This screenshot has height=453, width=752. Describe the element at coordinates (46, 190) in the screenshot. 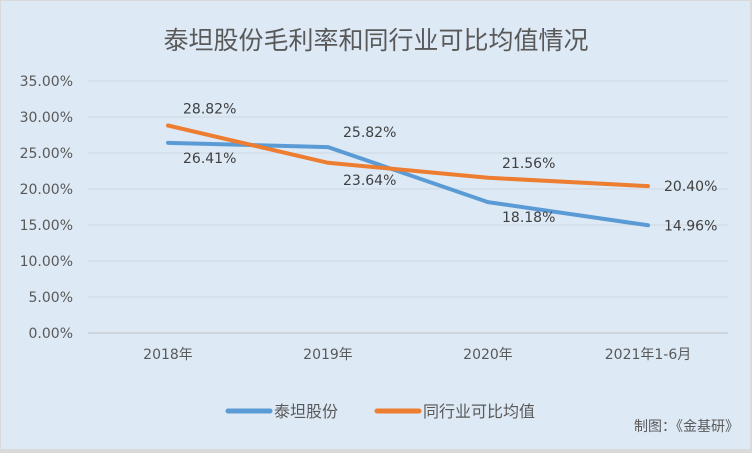

I see `y-tick-label: 20.00%` at that location.